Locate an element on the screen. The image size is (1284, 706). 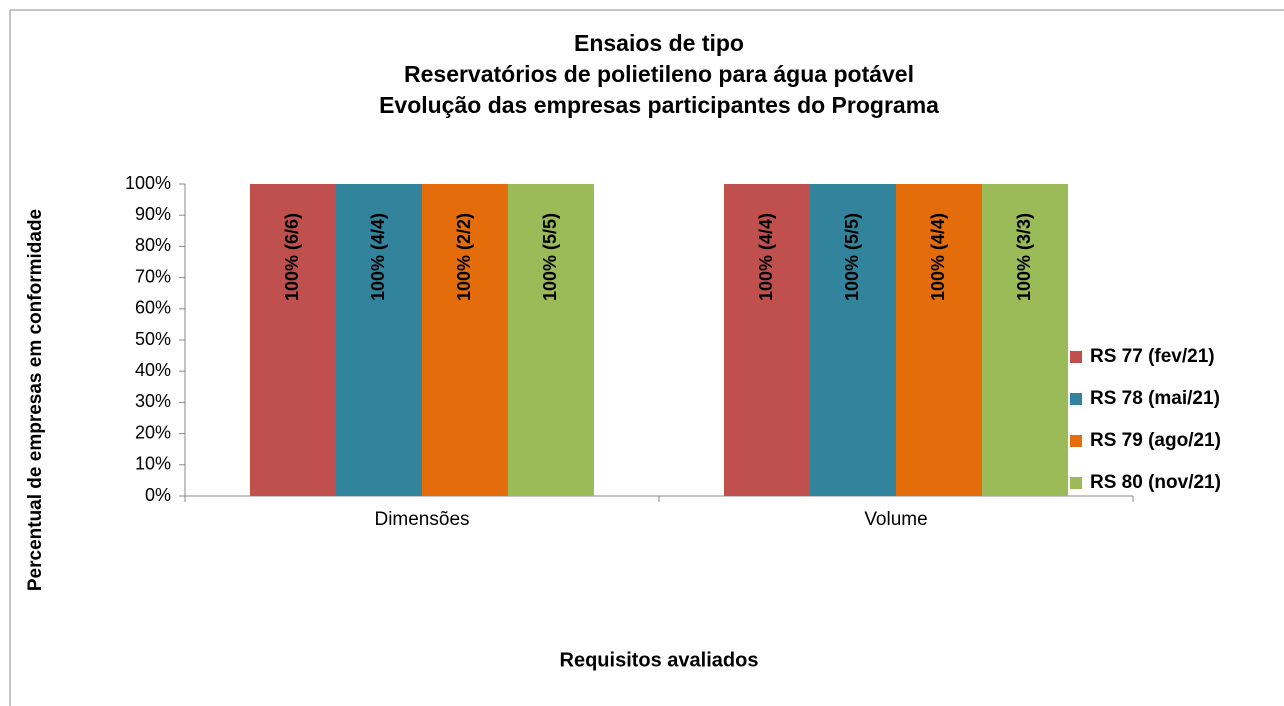
legend-label: RS 77 (fev/21) is located at coordinates (1152, 356).